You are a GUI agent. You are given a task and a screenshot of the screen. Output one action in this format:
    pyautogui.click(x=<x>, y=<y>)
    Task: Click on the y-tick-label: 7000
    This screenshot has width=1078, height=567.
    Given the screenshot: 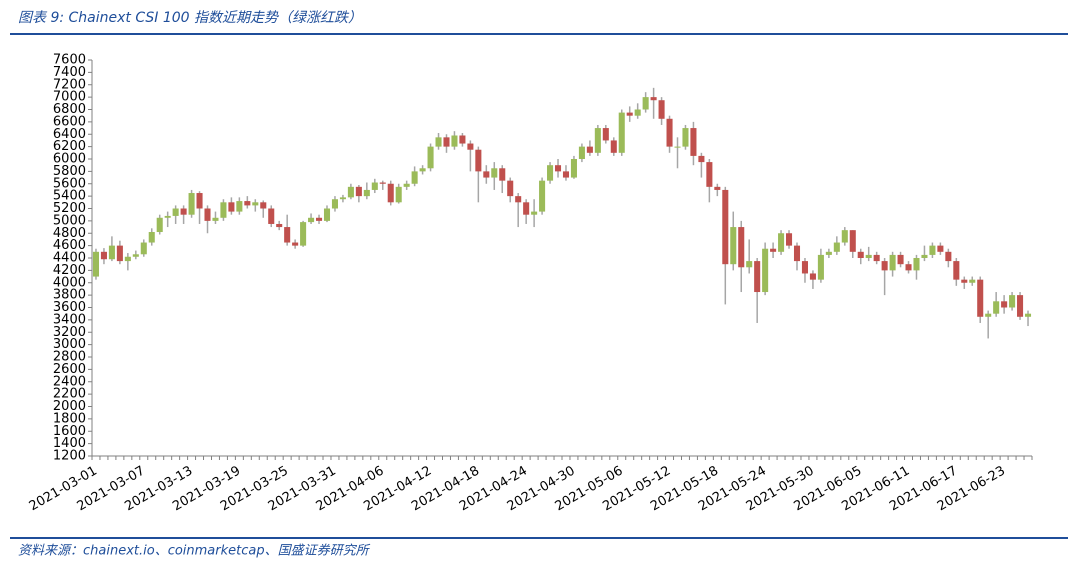 What is the action you would take?
    pyautogui.click(x=69, y=97)
    